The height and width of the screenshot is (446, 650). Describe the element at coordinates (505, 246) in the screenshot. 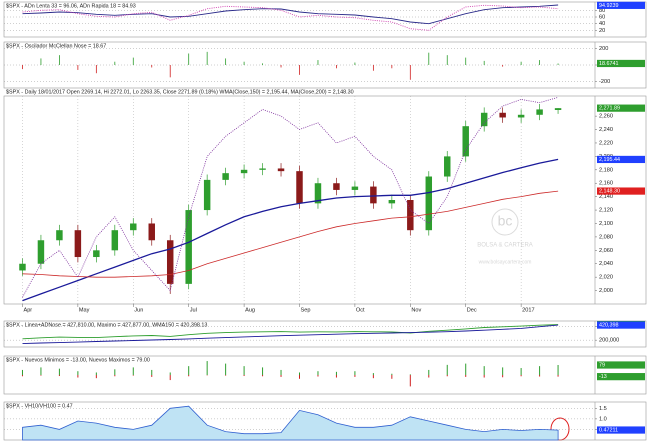

I see `watermark-brand: BOLSA & CARTERA` at that location.